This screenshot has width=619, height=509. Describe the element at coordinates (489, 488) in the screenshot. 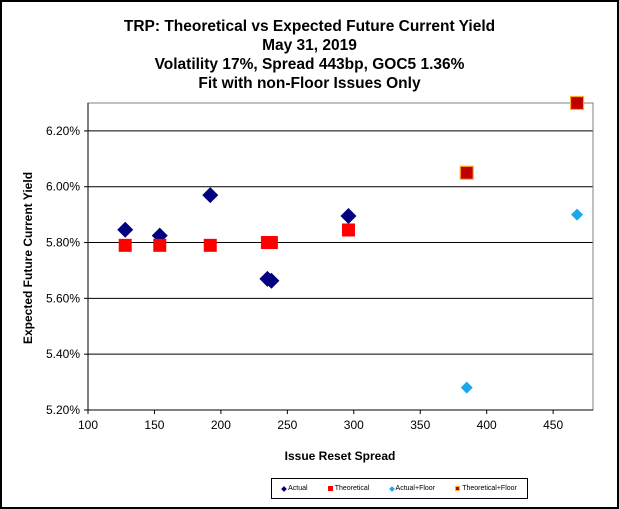

I see `legend-label: Theoretical+Floor` at that location.